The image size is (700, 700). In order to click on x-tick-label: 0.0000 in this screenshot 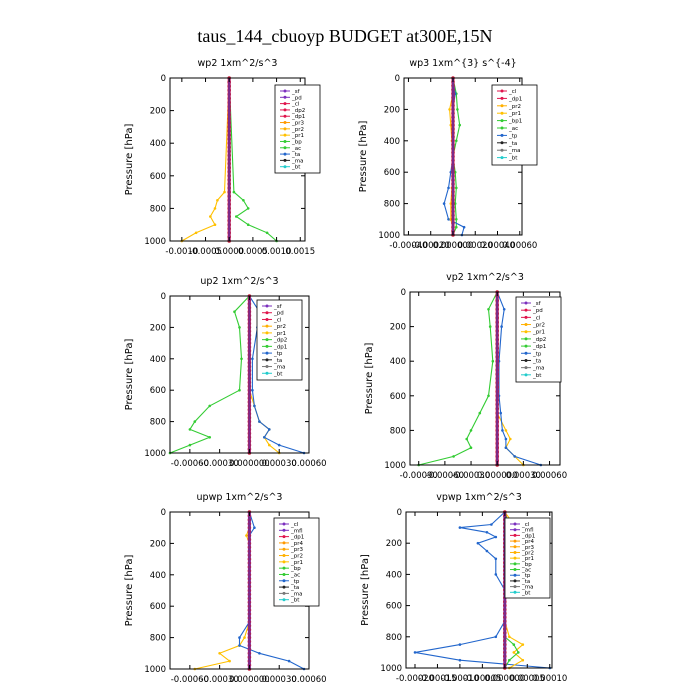, I will do `click(229, 252)`.